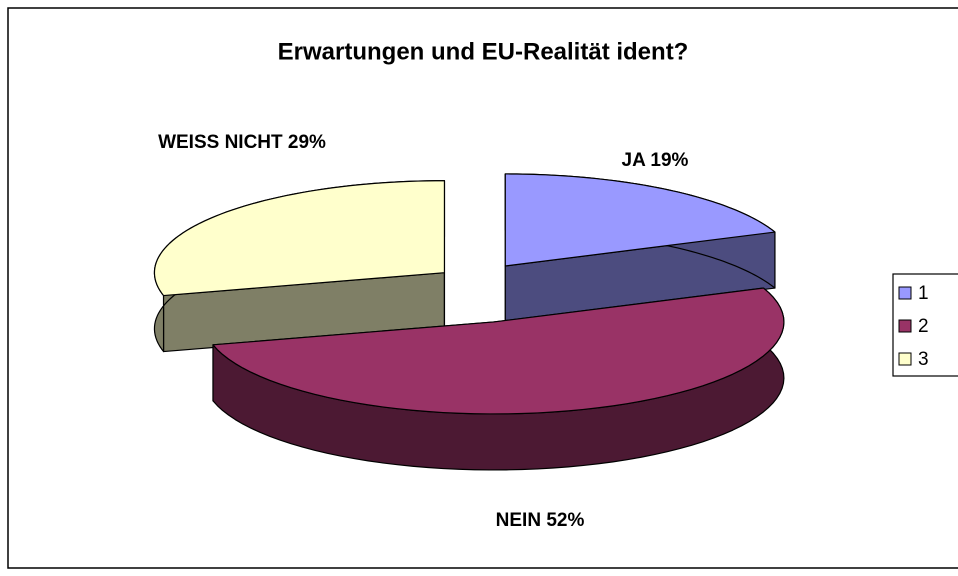 Image resolution: width=958 pixels, height=576 pixels. Describe the element at coordinates (242, 142) in the screenshot. I see `data-label: WEISS NICHT 29%` at that location.